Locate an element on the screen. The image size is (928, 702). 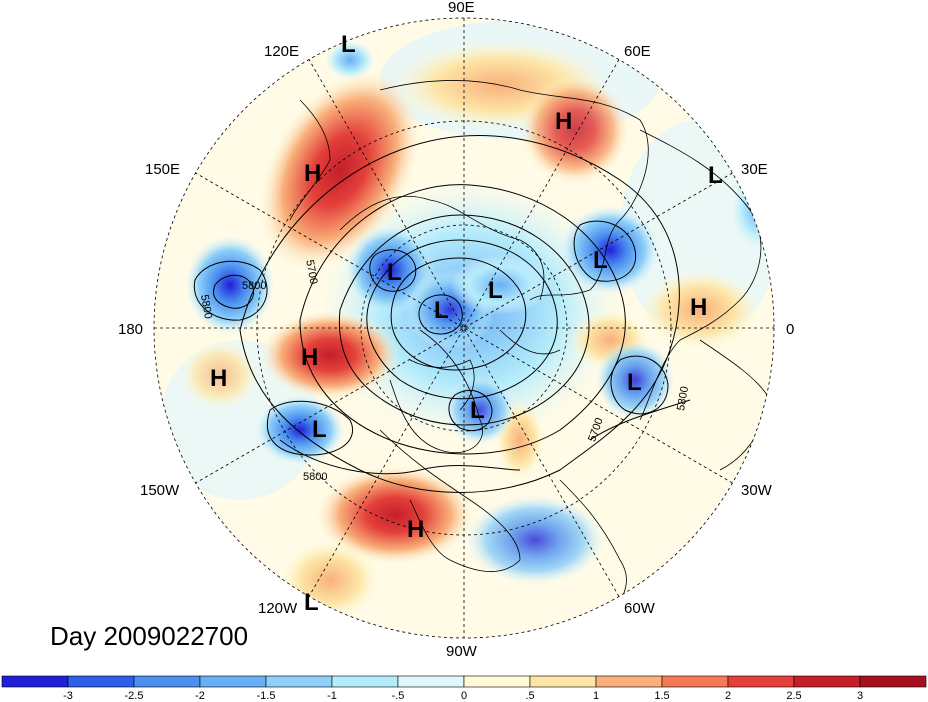
colorbar-tick-label: 1.5 is located at coordinates (661, 696).